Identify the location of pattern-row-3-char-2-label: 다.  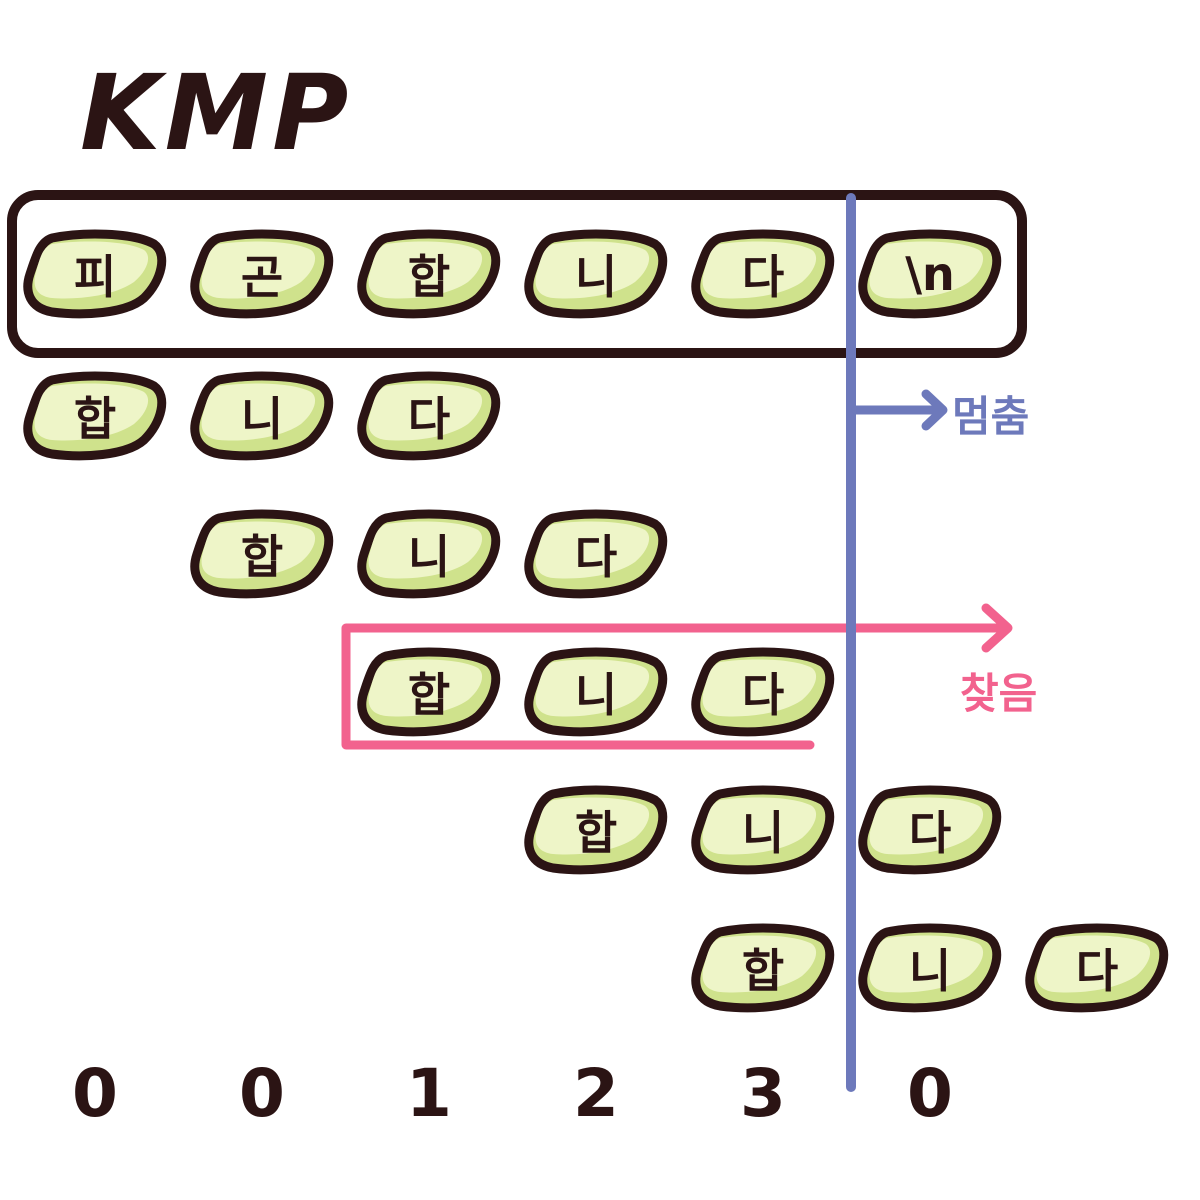
(930, 833).